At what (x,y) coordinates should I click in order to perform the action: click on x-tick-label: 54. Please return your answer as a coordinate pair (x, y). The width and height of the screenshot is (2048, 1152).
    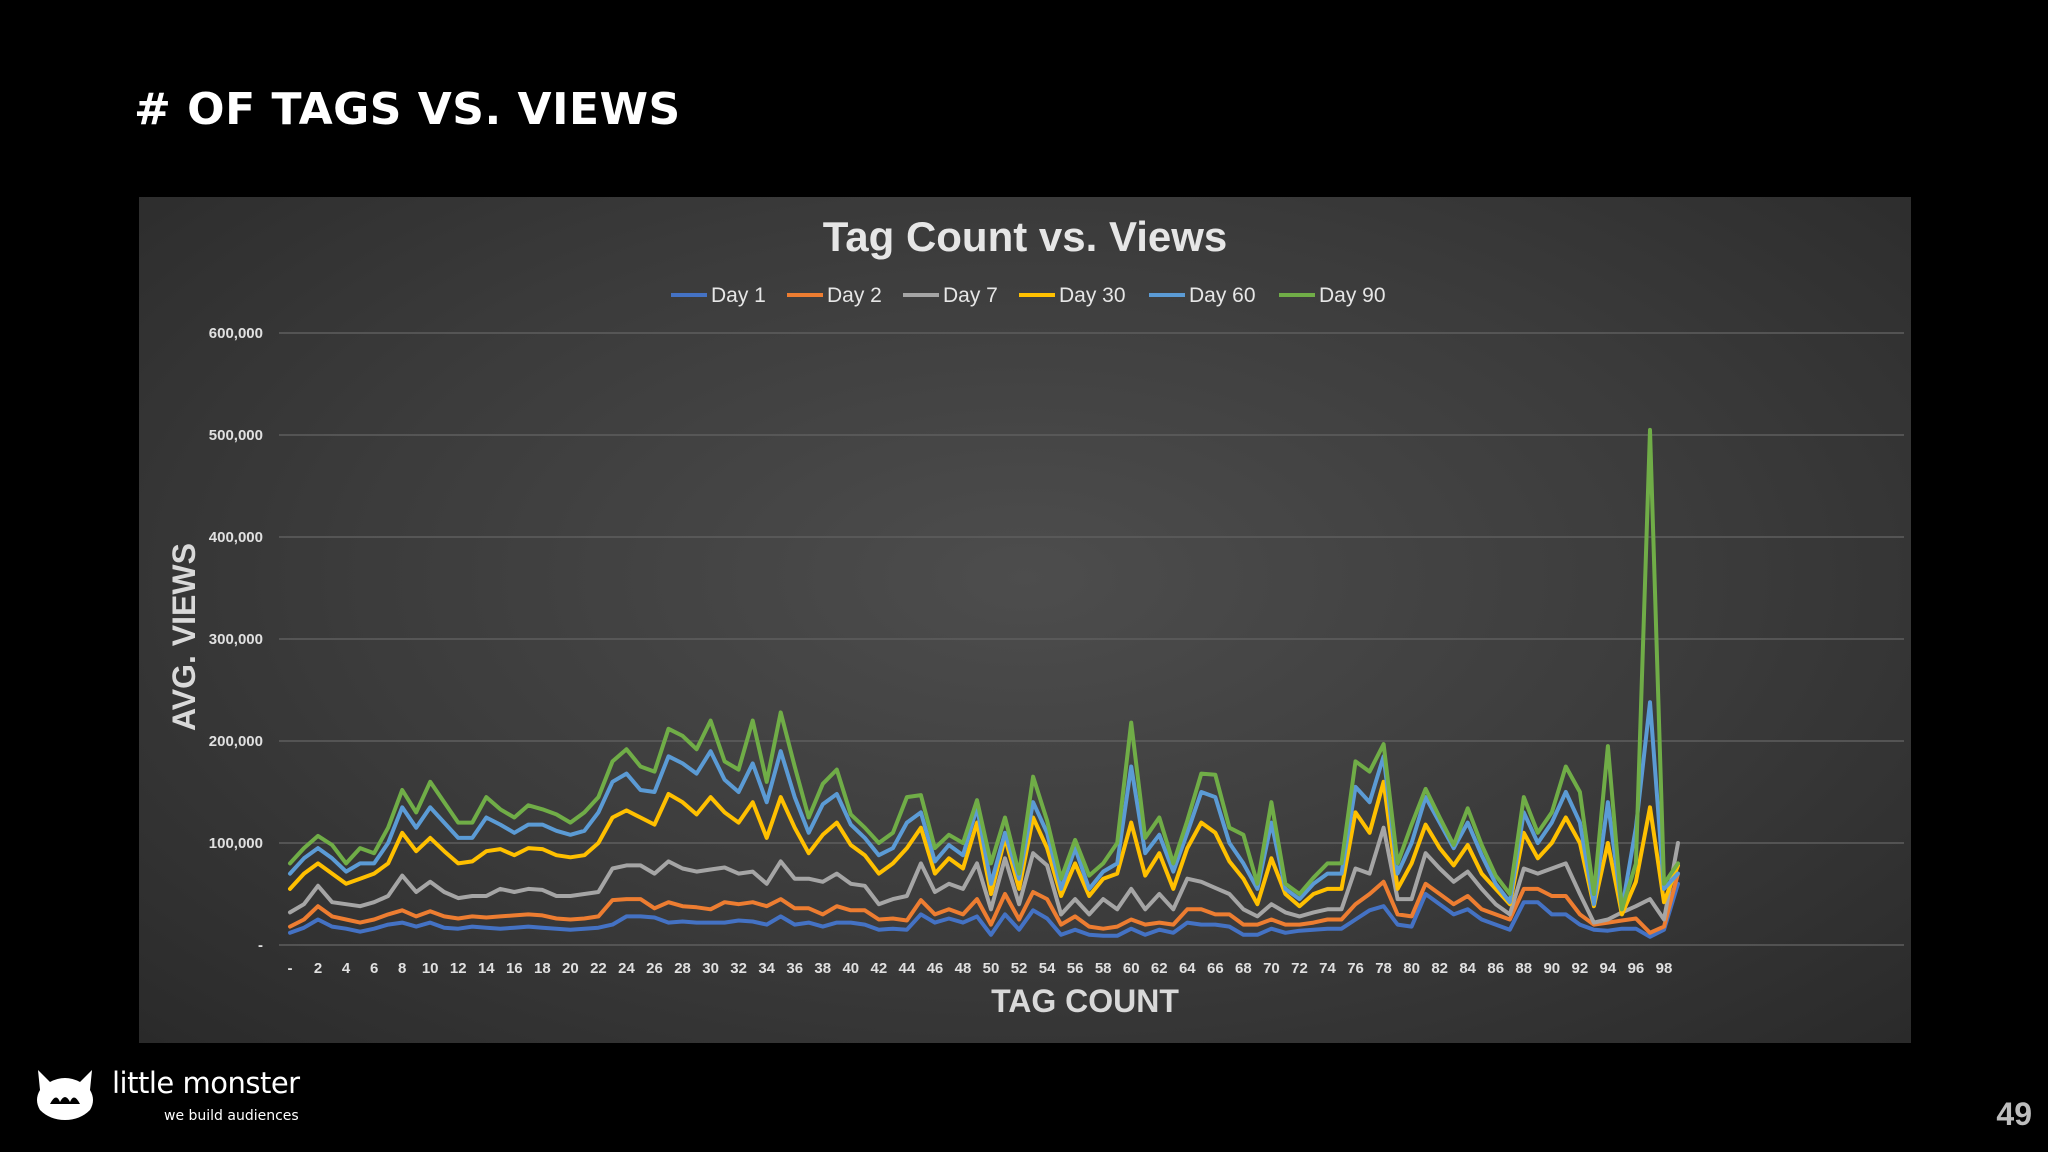
    Looking at the image, I should click on (1047, 968).